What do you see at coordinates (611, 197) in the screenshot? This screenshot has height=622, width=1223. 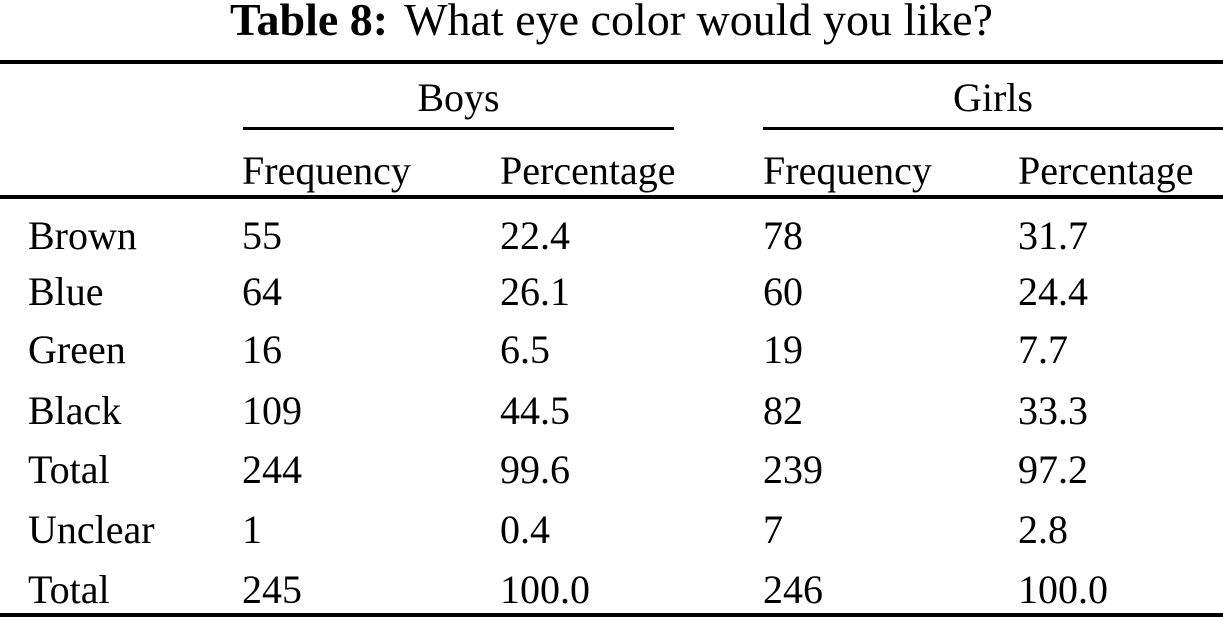 I see `header-rule` at bounding box center [611, 197].